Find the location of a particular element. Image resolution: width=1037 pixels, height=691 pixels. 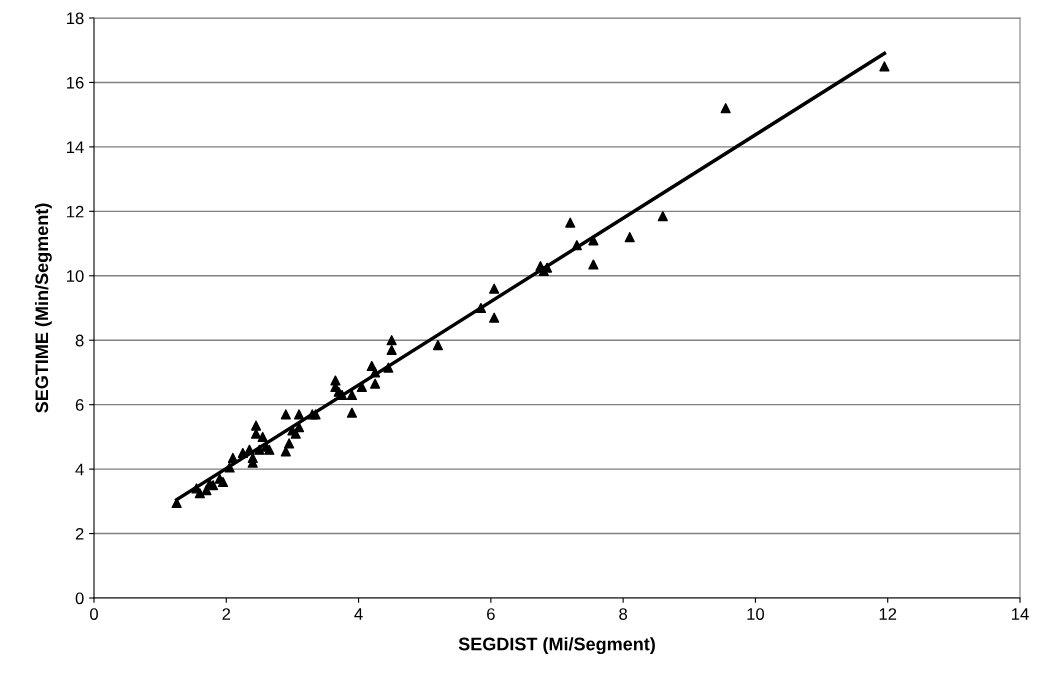

y-tick-label: 2 is located at coordinates (79, 533).